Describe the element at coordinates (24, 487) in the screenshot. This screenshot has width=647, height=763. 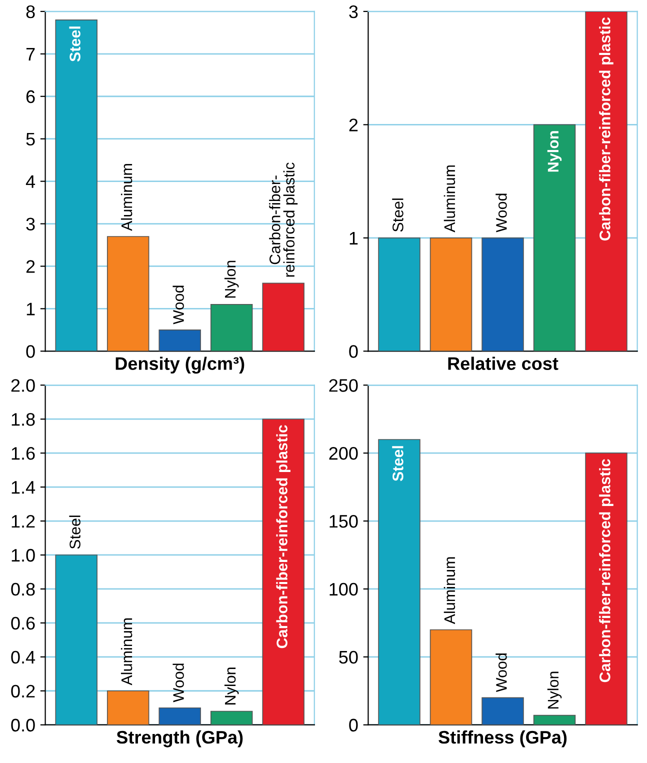
I see `y-tick-label: 1.4` at that location.